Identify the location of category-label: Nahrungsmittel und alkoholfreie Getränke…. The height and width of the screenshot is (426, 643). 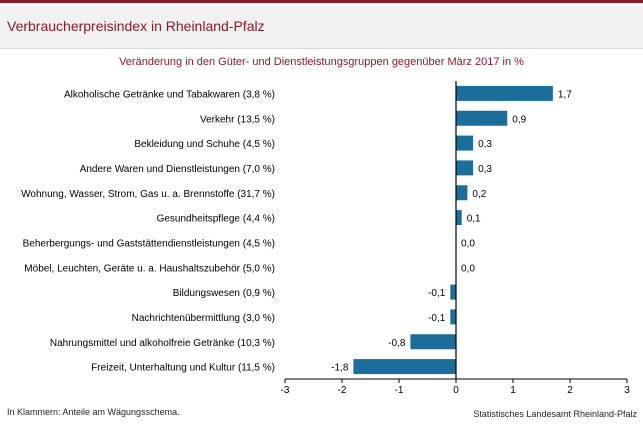
(162, 343).